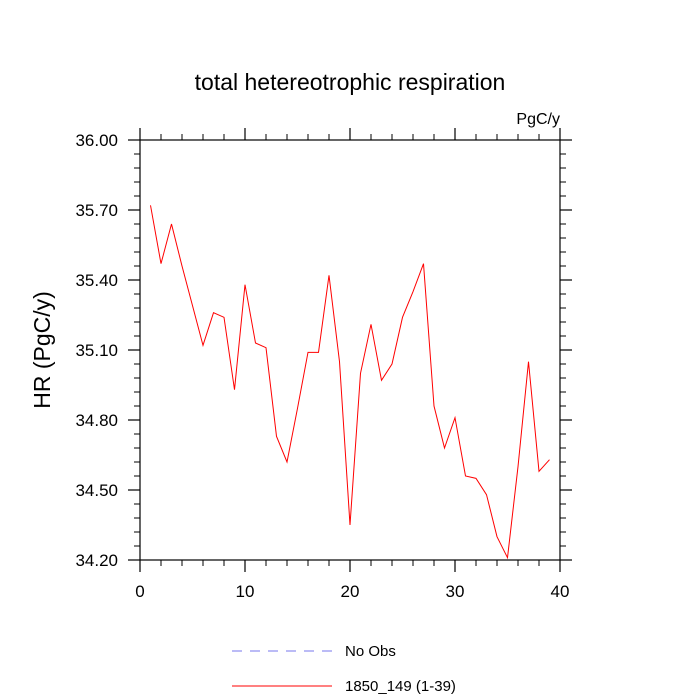 The width and height of the screenshot is (700, 700). What do you see at coordinates (245, 591) in the screenshot?
I see `x-tick-label: 10` at bounding box center [245, 591].